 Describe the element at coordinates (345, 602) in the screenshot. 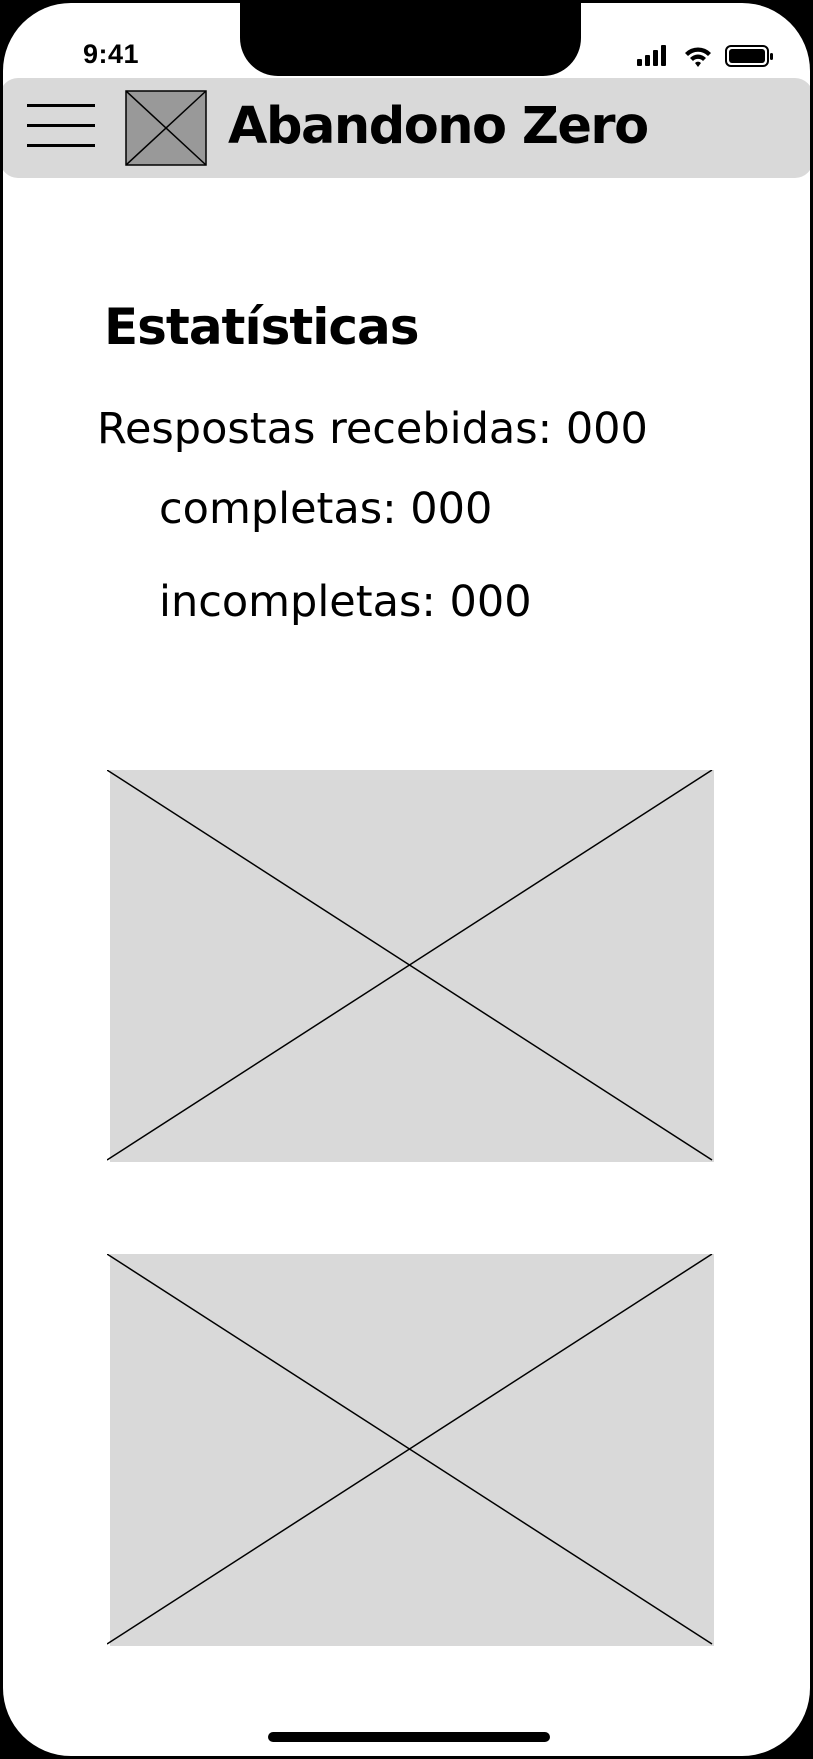

I see `responses-incomplete: incompletas: 000` at that location.